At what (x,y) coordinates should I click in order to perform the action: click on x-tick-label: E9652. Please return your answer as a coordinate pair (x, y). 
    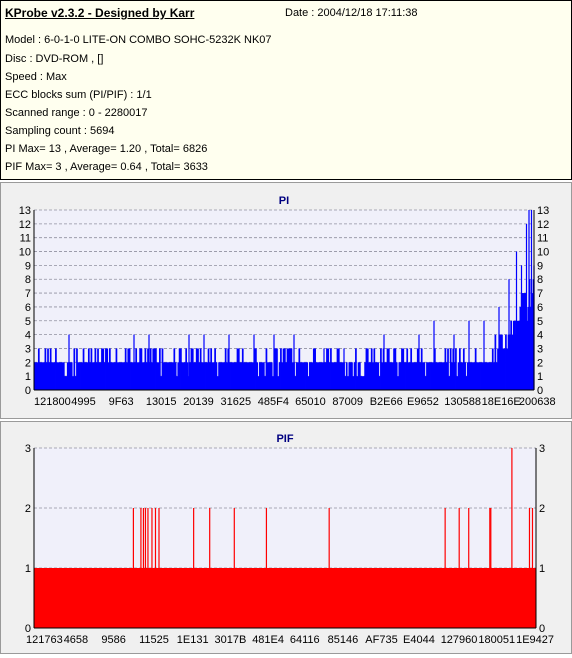
    Looking at the image, I should click on (423, 402).